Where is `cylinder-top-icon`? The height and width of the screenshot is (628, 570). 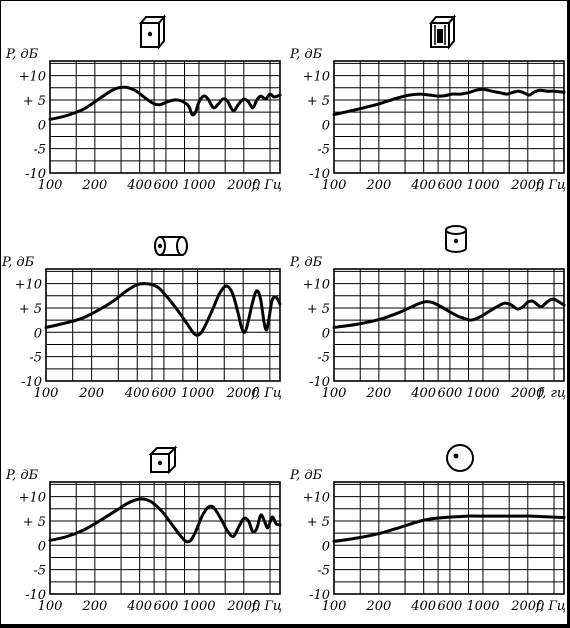 cylinder-top-icon is located at coordinates (456, 239).